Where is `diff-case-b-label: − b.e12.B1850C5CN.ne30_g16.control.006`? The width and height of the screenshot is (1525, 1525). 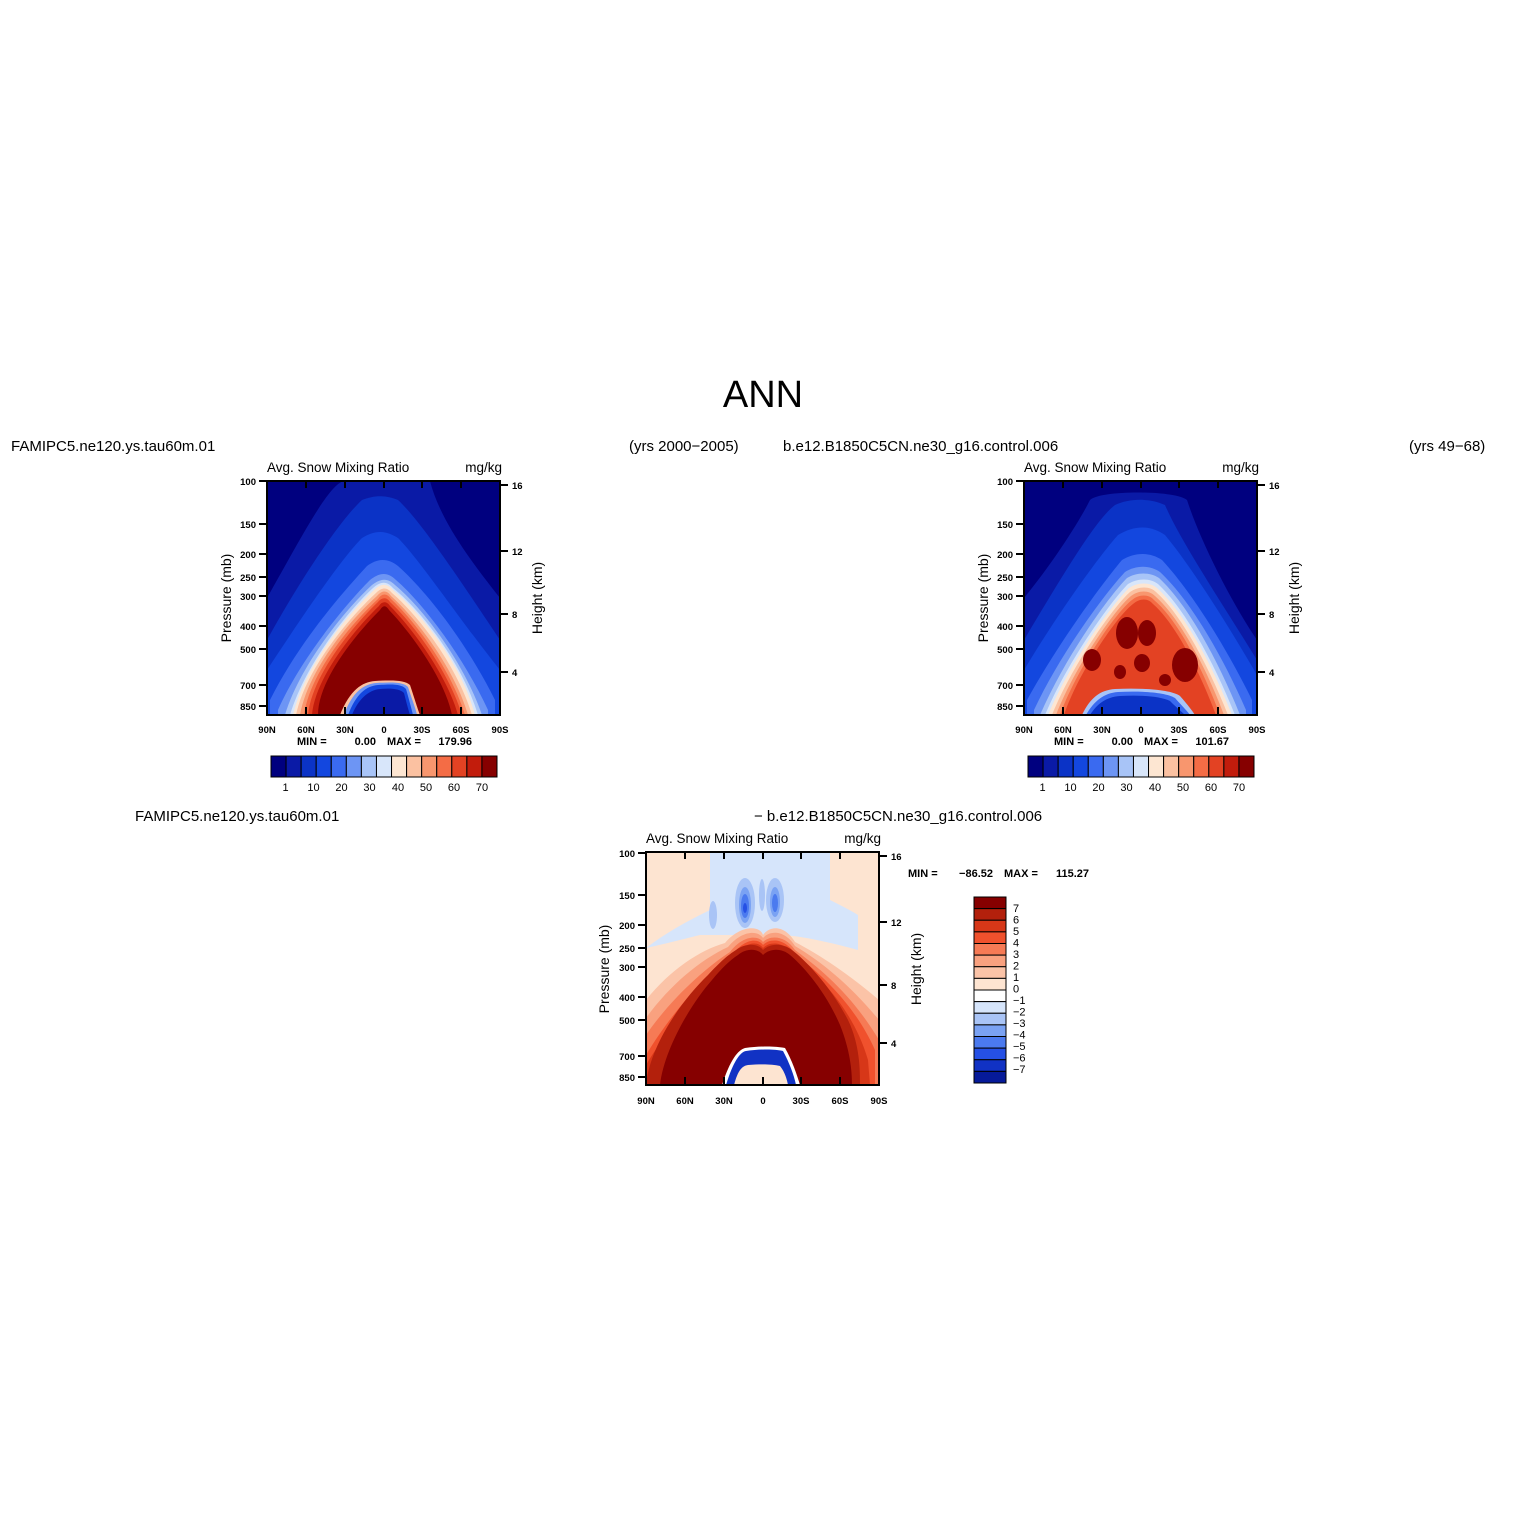 diff-case-b-label: − b.e12.B1850C5CN.ne30_g16.control.006 is located at coordinates (898, 816).